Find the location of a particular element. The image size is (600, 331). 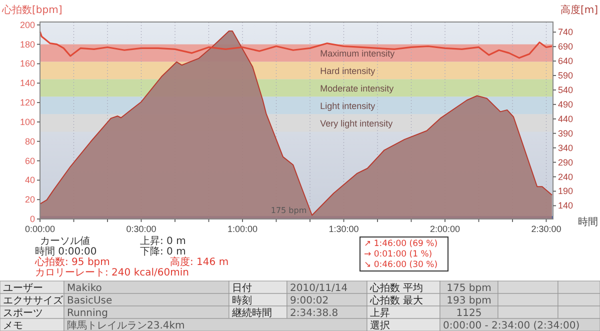

band-label: Light intensity is located at coordinates (348, 105).